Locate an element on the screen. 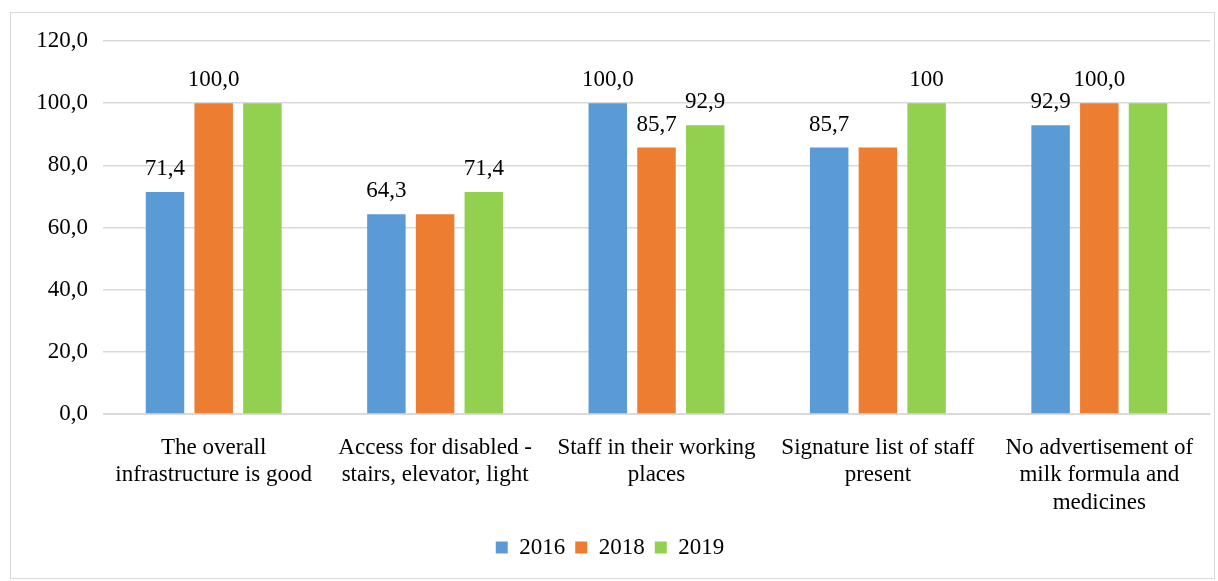 Image resolution: width=1218 pixels, height=581 pixels. x-tick-label: Signature list of staff present is located at coordinates (878, 460).